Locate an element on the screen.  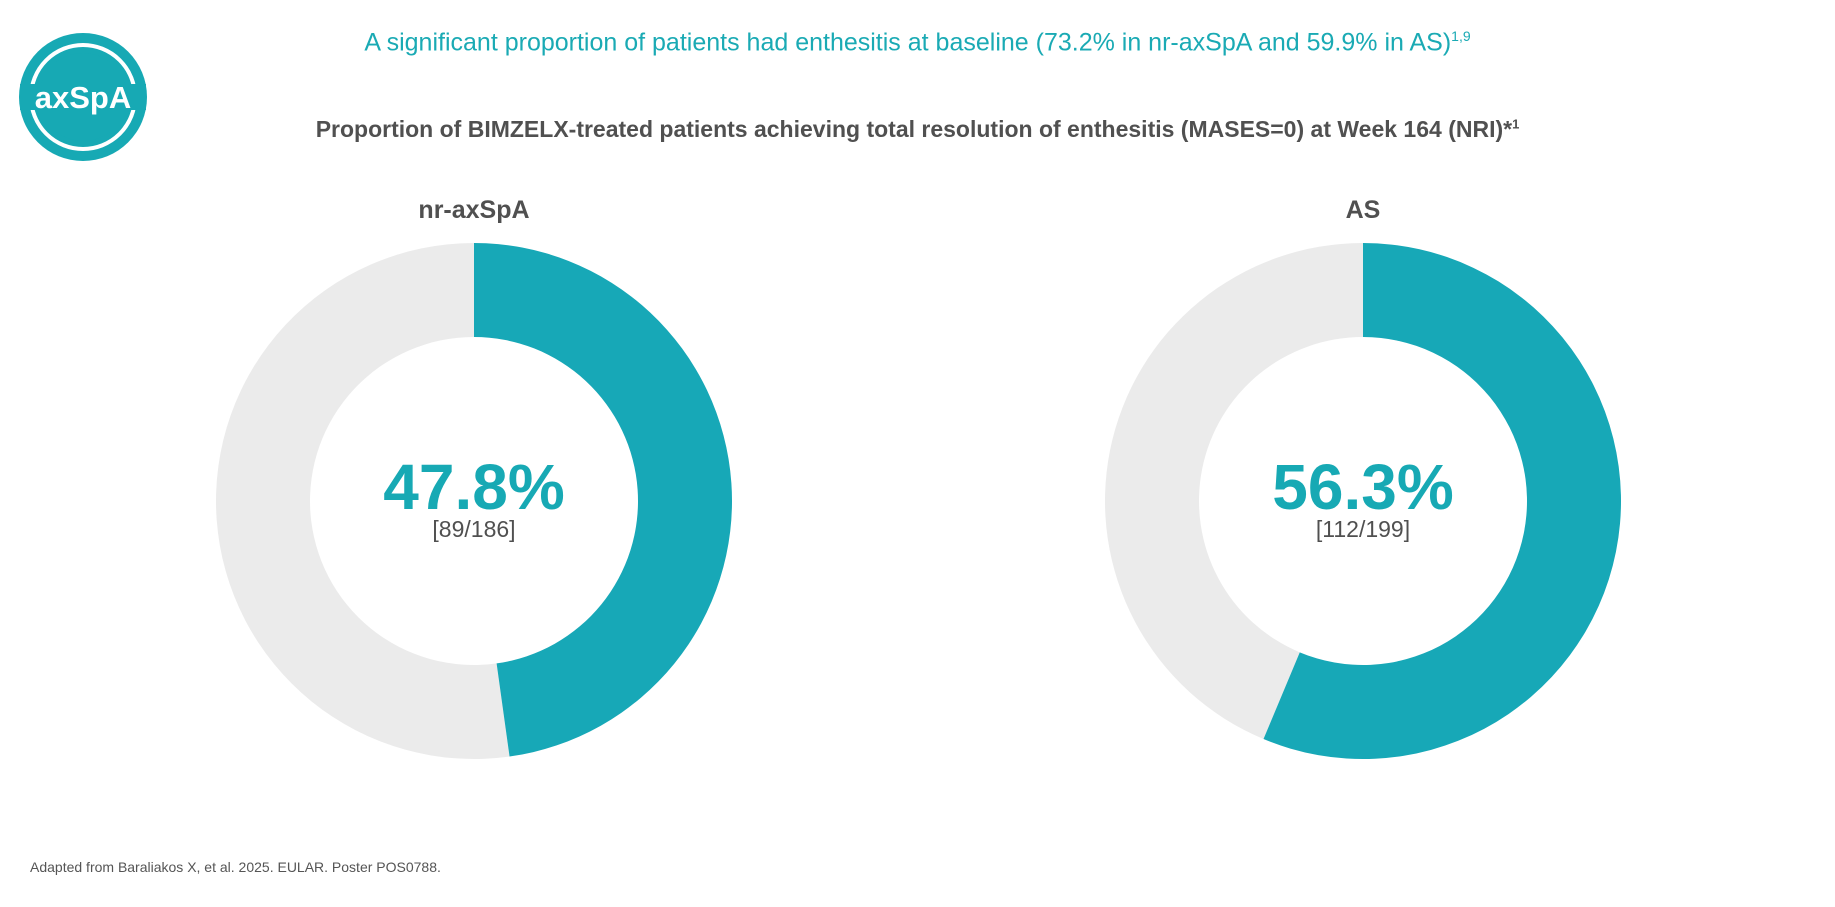
donut-slice-as is located at coordinates (1442, 501).